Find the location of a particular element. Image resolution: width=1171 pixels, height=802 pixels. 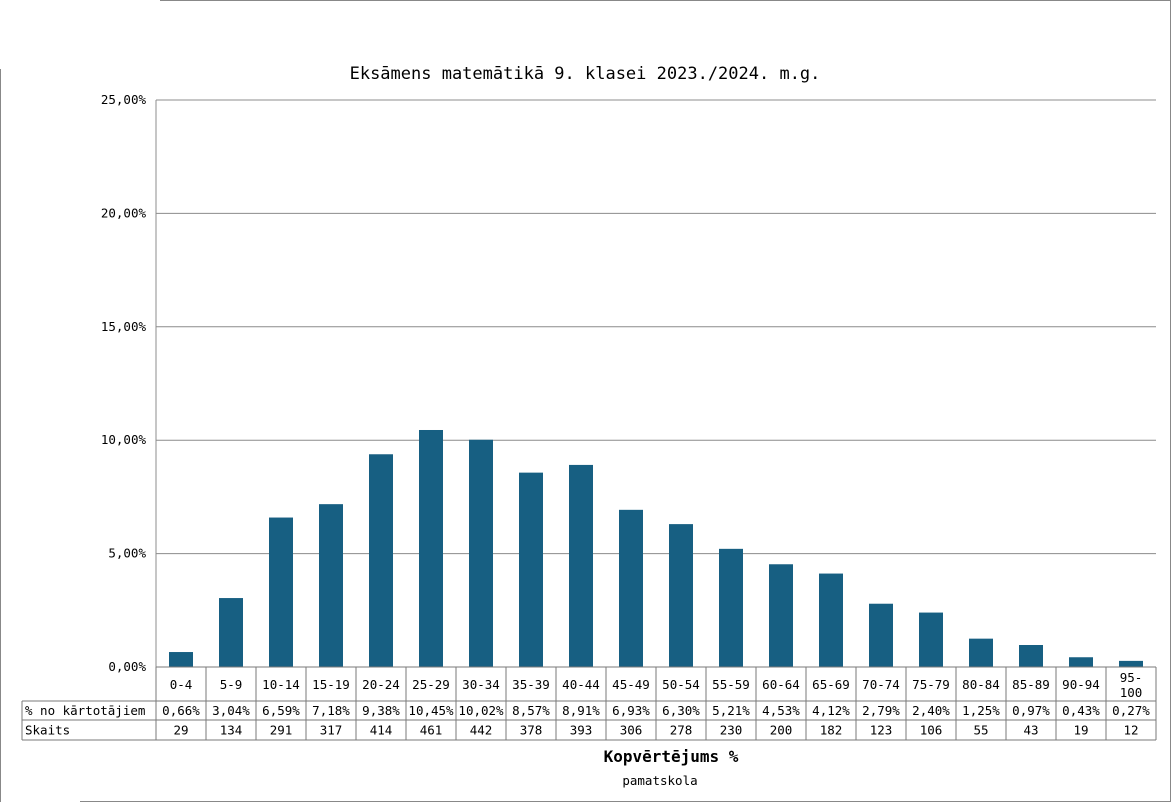

percent-row-cell: 0,27% is located at coordinates (1131, 710).